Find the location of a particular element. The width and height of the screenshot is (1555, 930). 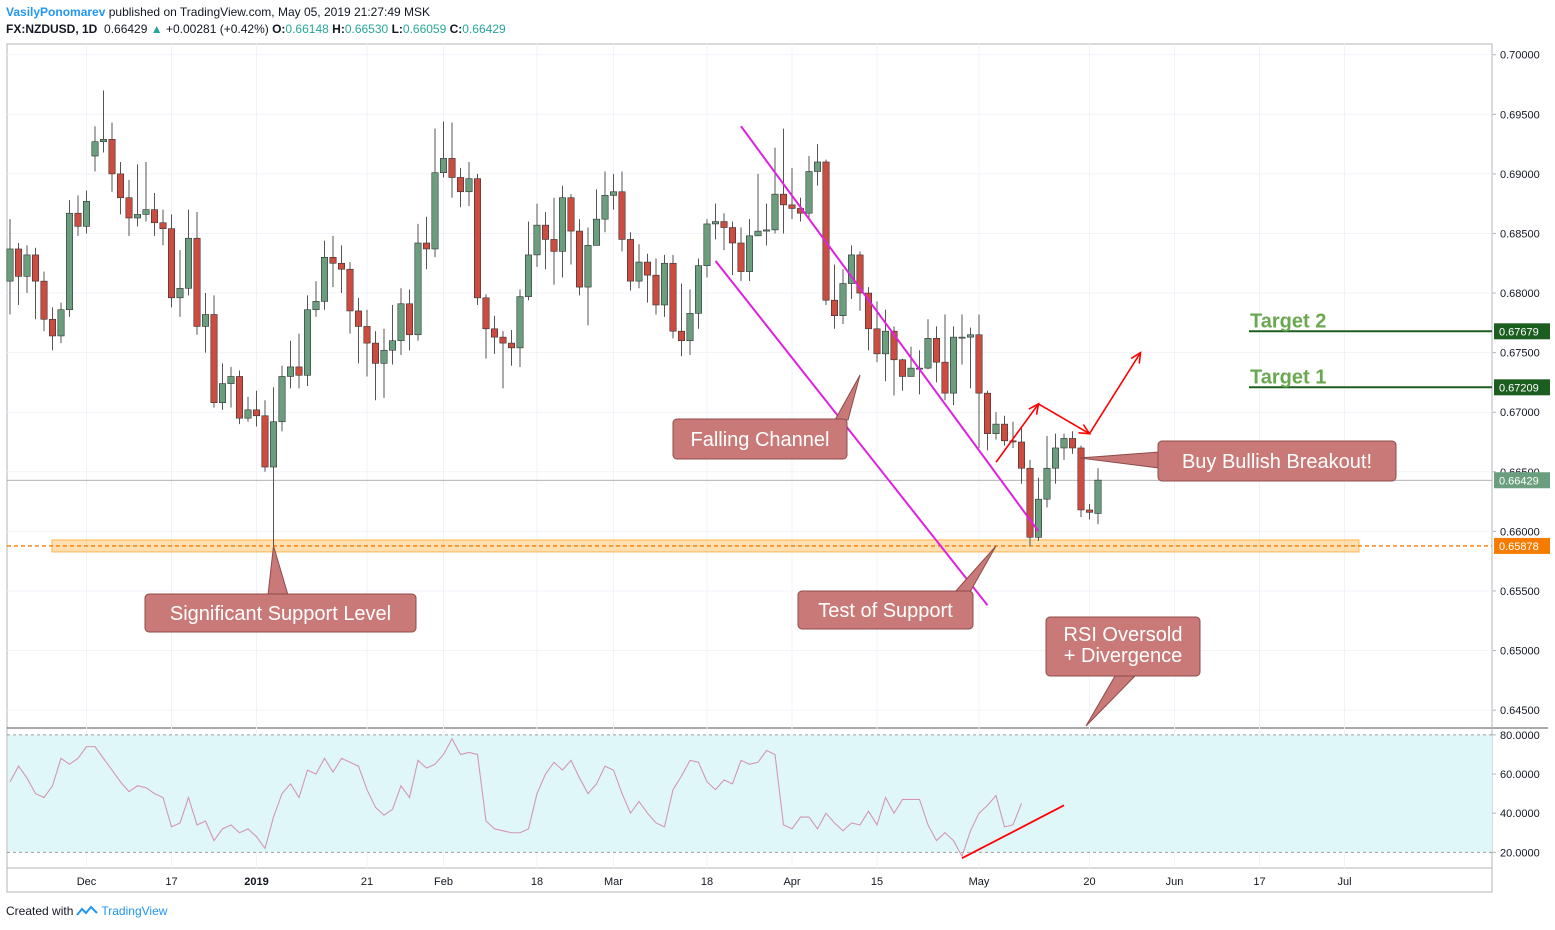

x-tick-label: Apr is located at coordinates (791, 882).